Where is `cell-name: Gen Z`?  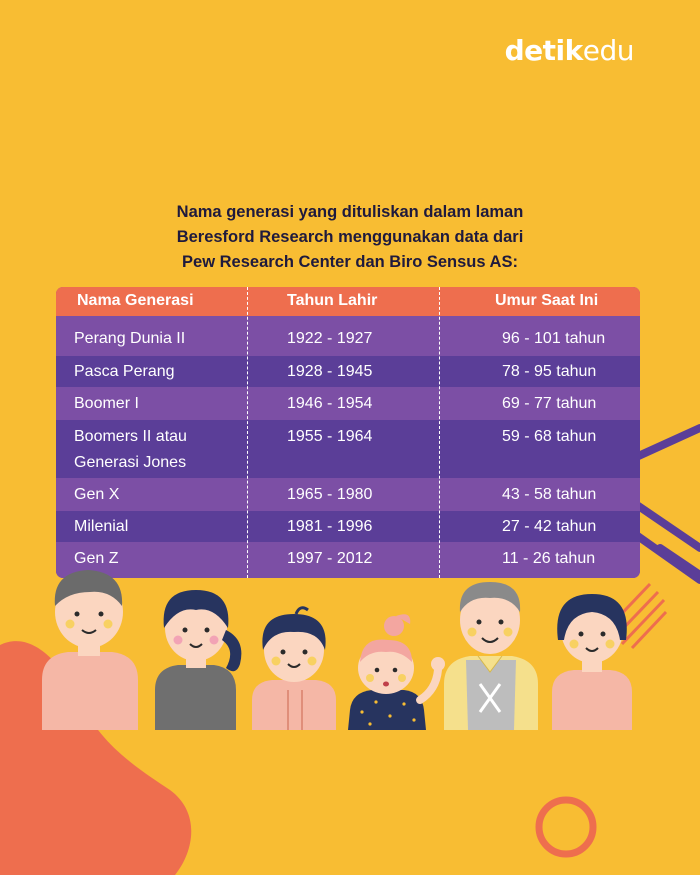 cell-name: Gen Z is located at coordinates (96, 558).